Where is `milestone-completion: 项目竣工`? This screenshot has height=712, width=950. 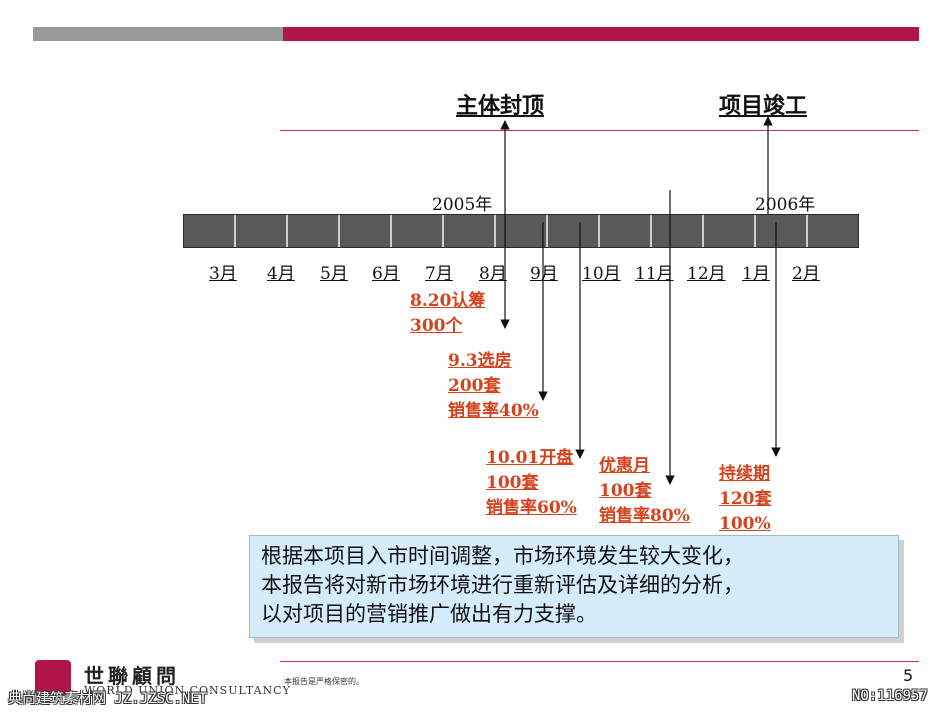 milestone-completion: 项目竣工 is located at coordinates (763, 106).